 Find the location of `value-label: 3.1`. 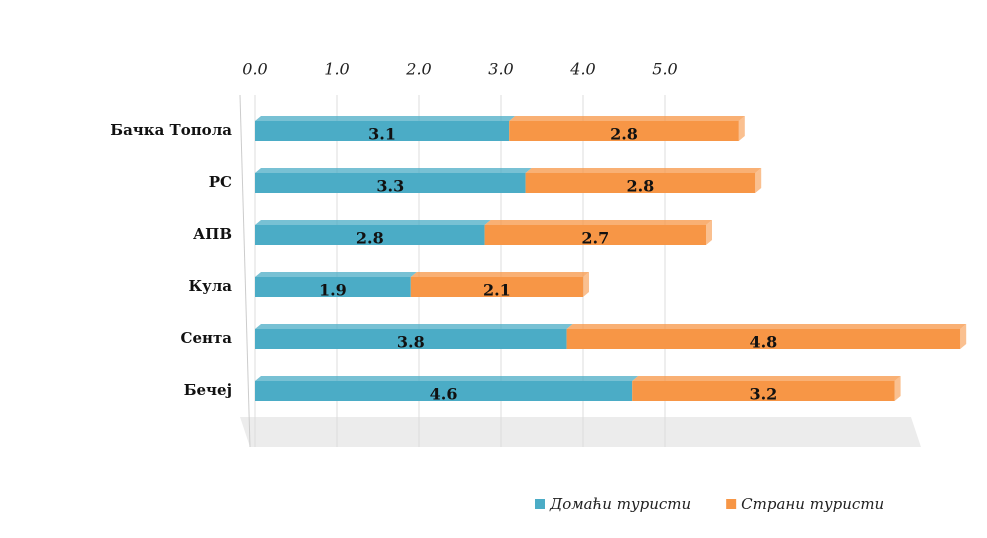

value-label: 3.1 is located at coordinates (382, 134).